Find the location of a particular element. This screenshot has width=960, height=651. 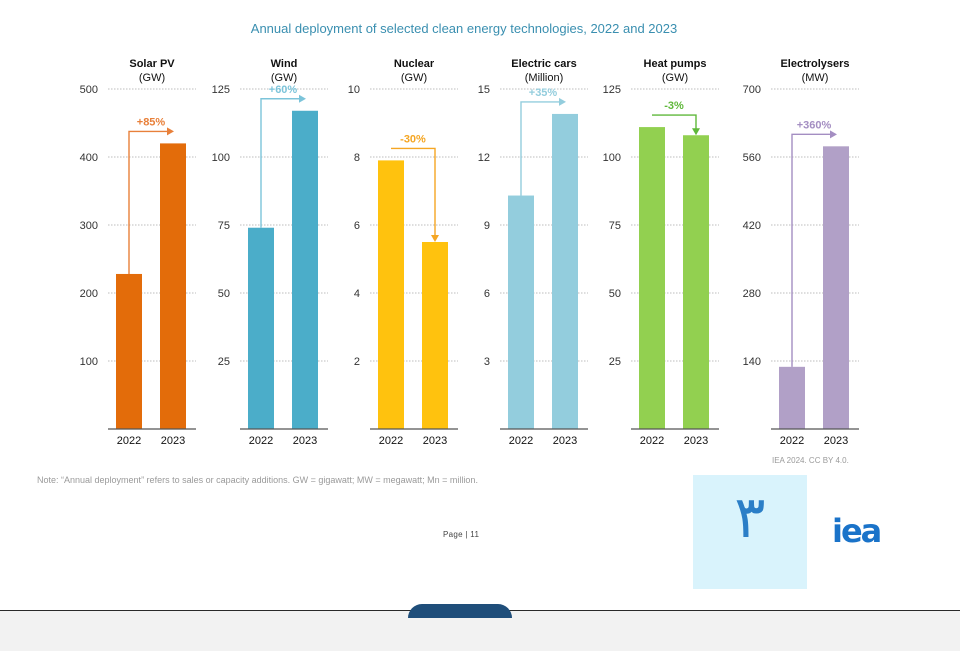

panel-unit: (Million) is located at coordinates (544, 78).